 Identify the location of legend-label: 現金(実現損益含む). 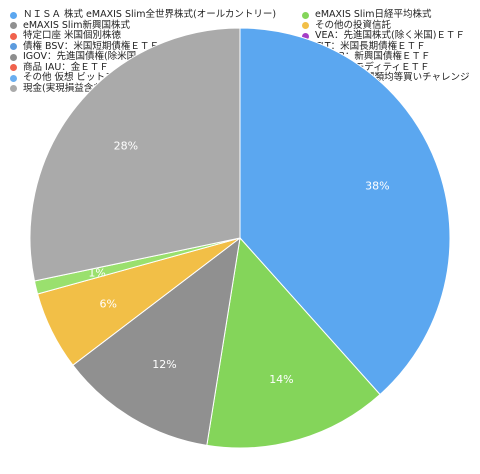
(65, 88).